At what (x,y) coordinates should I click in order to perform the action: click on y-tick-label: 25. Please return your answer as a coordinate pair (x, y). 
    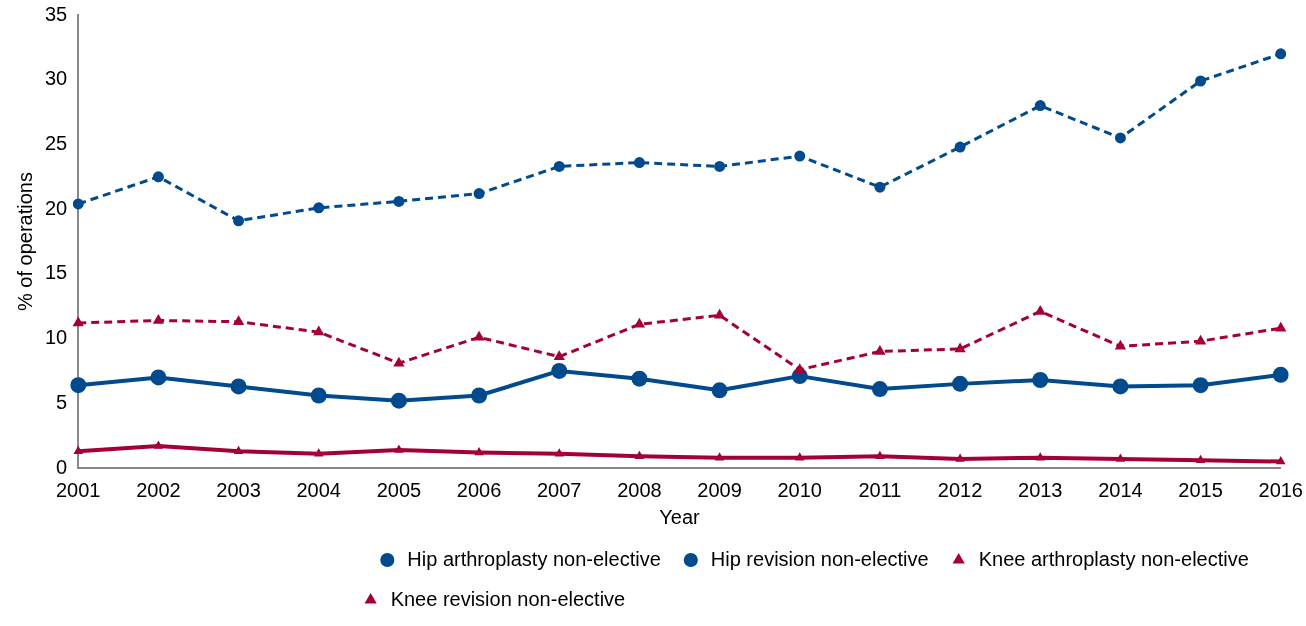
    Looking at the image, I should click on (56, 142).